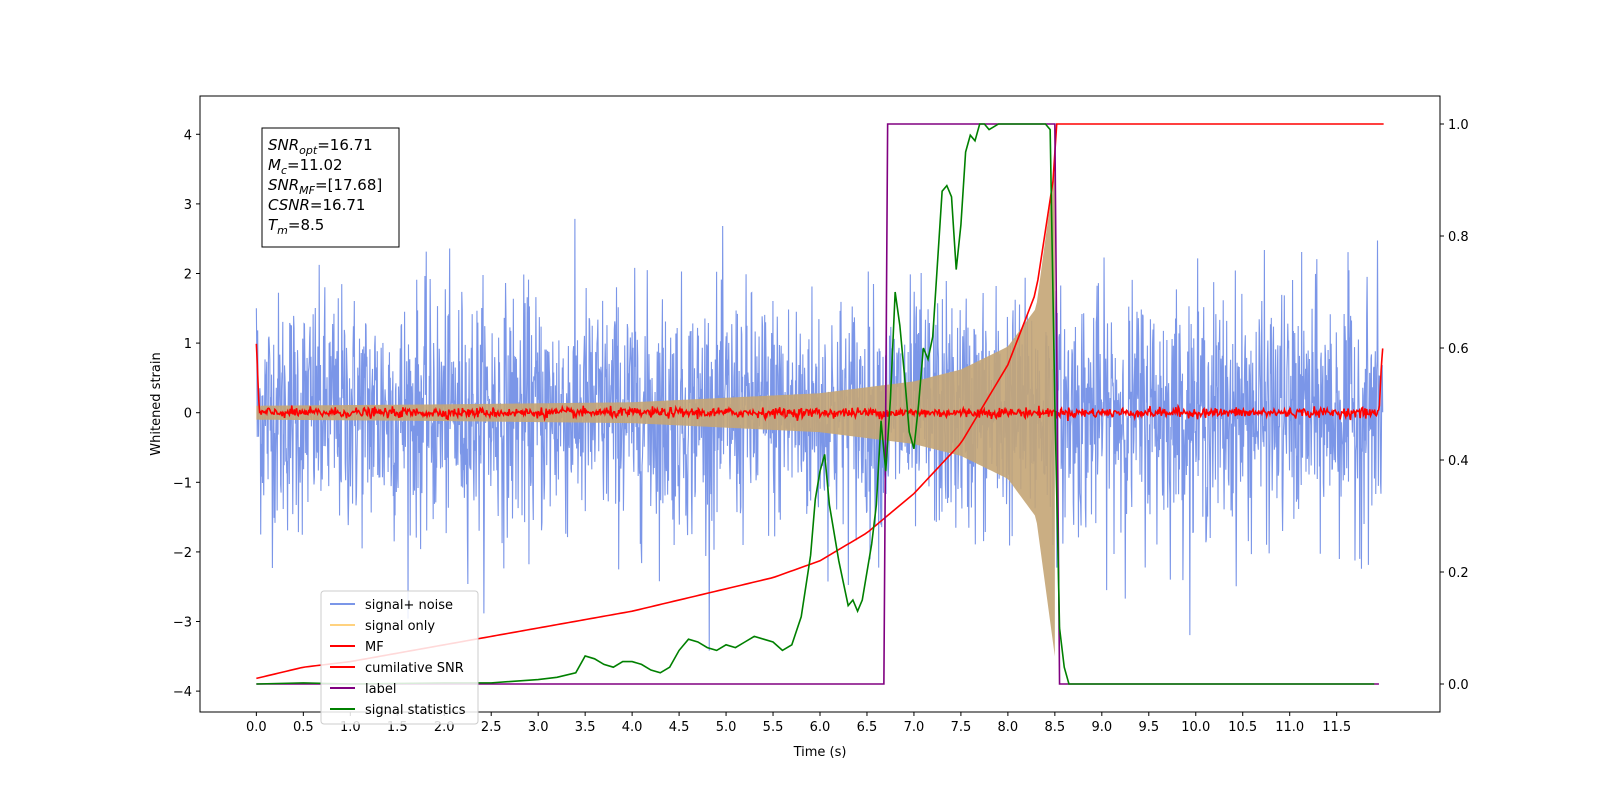 Image resolution: width=1600 pixels, height=800 pixels. Describe the element at coordinates (374, 647) in the screenshot. I see `legend-entry: MF` at that location.